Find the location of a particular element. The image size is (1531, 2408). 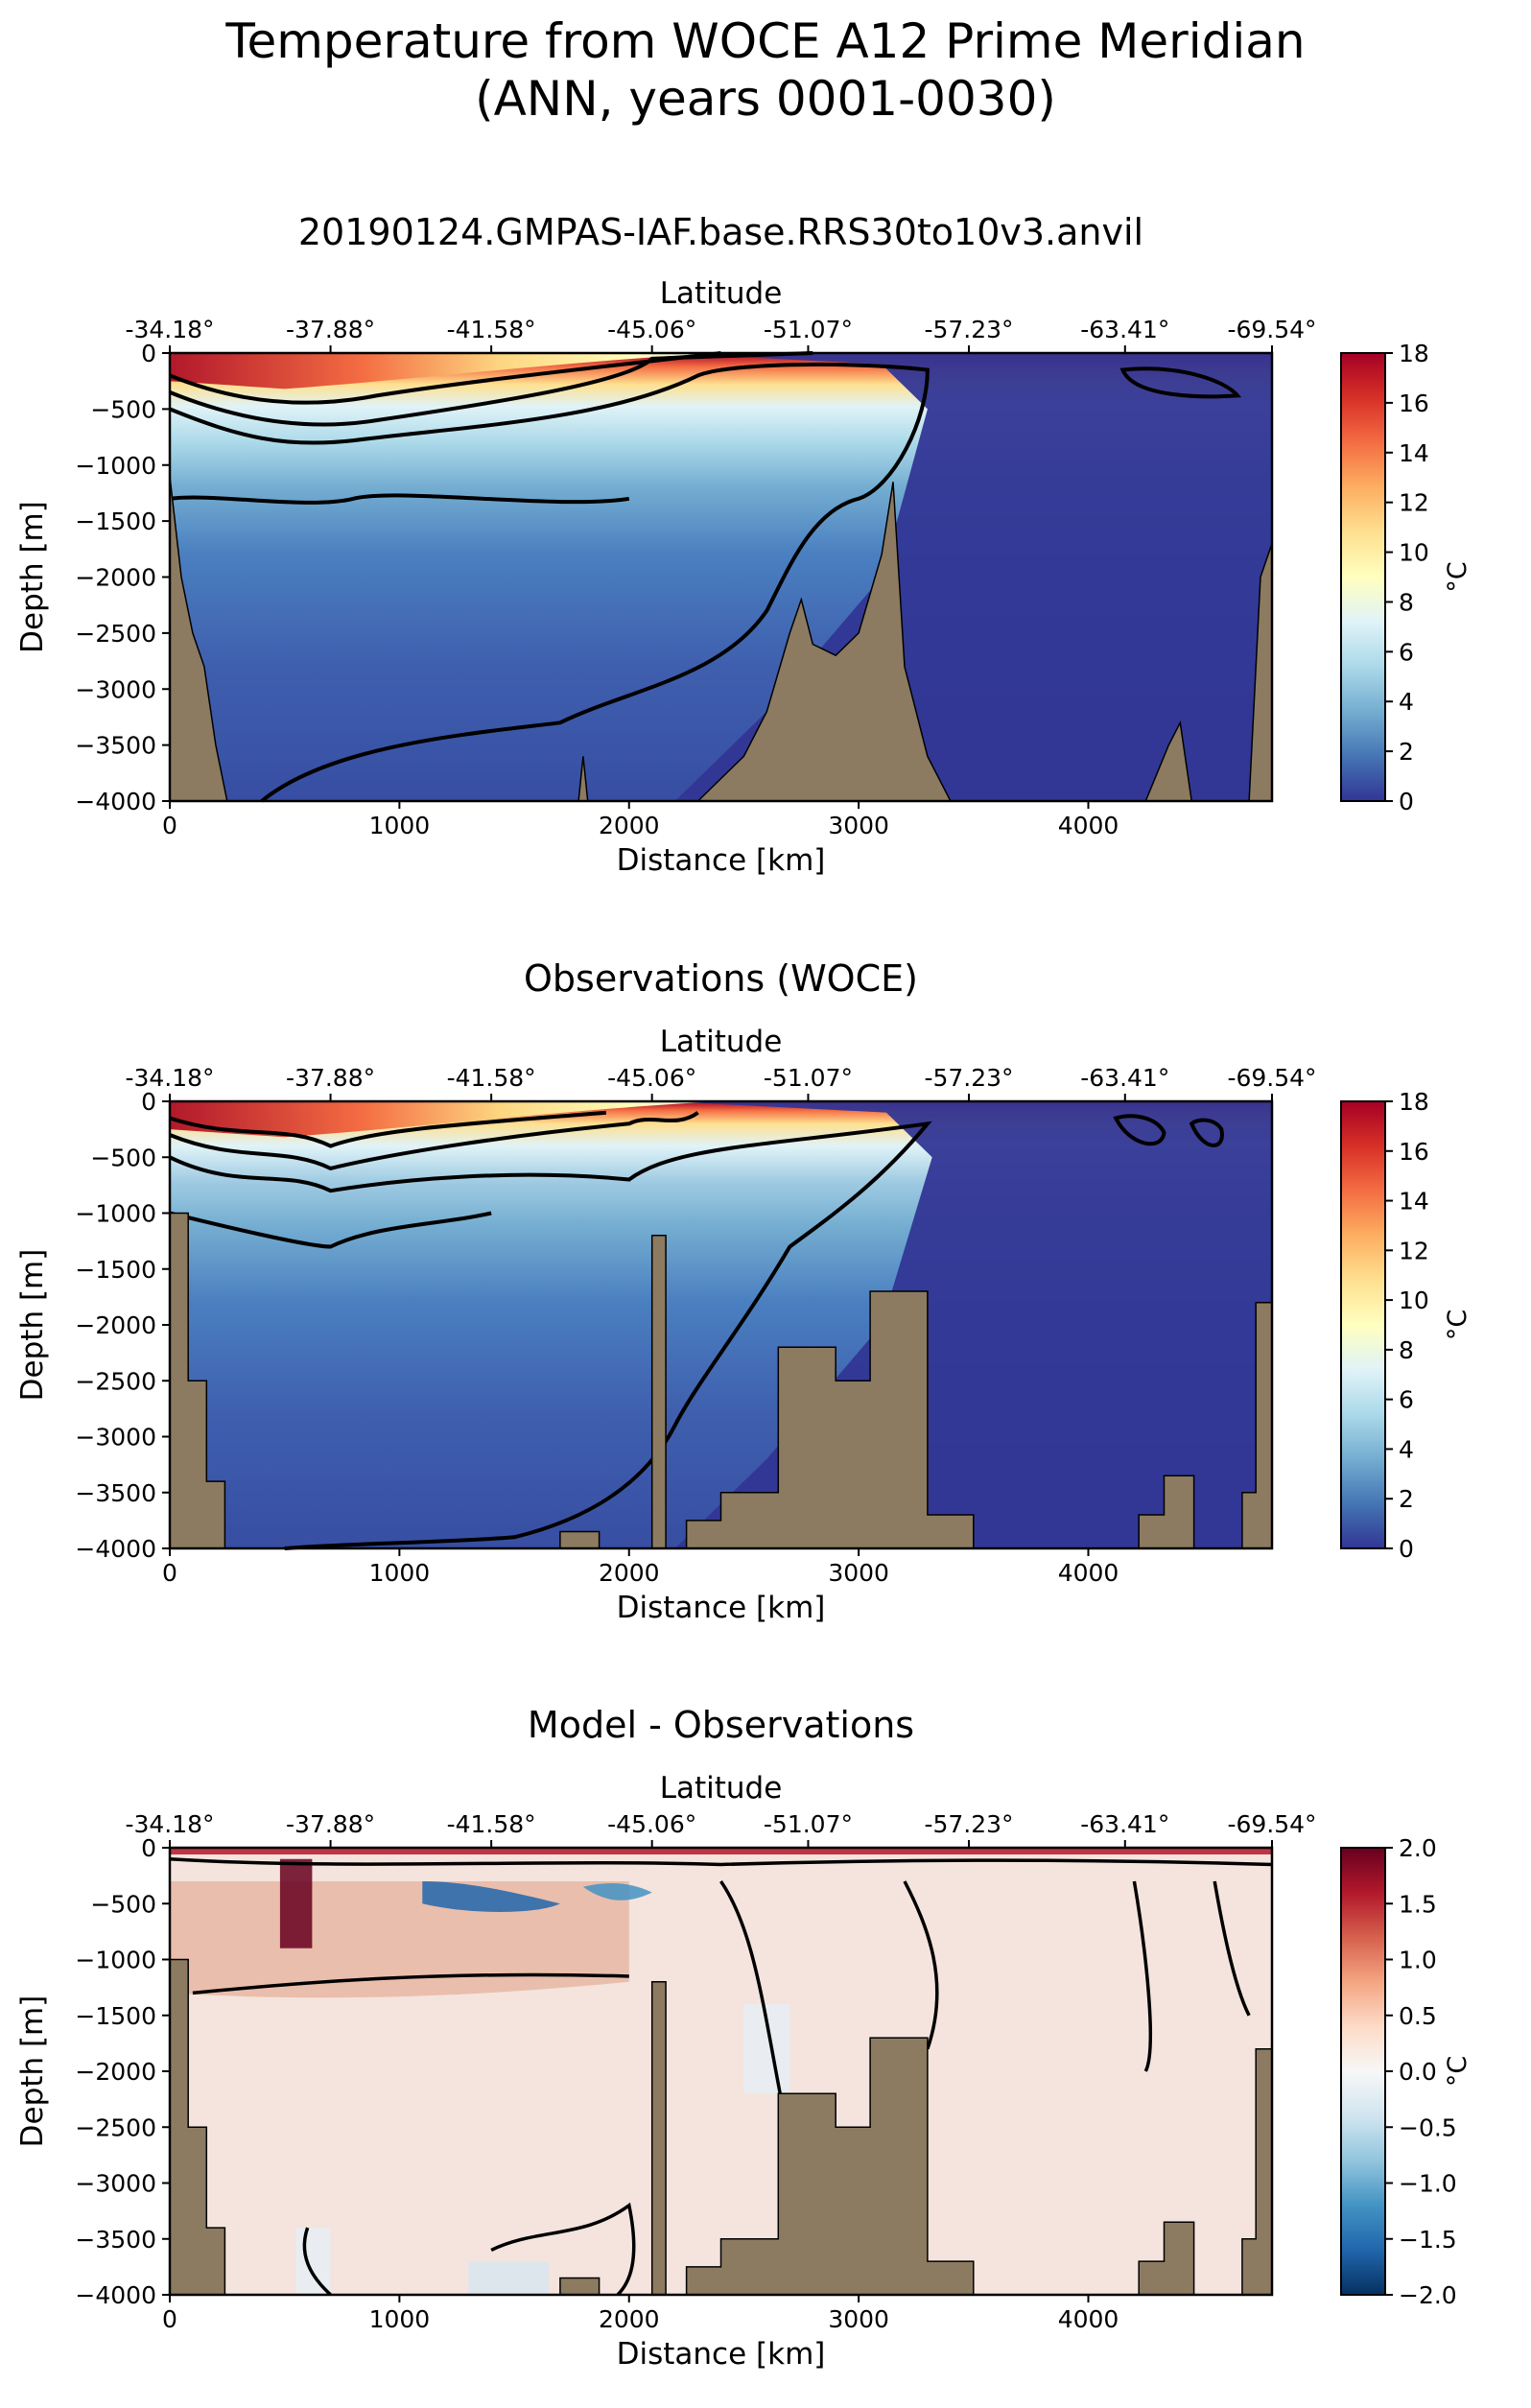

colorbar-tick-label: 12 is located at coordinates (1414, 503).